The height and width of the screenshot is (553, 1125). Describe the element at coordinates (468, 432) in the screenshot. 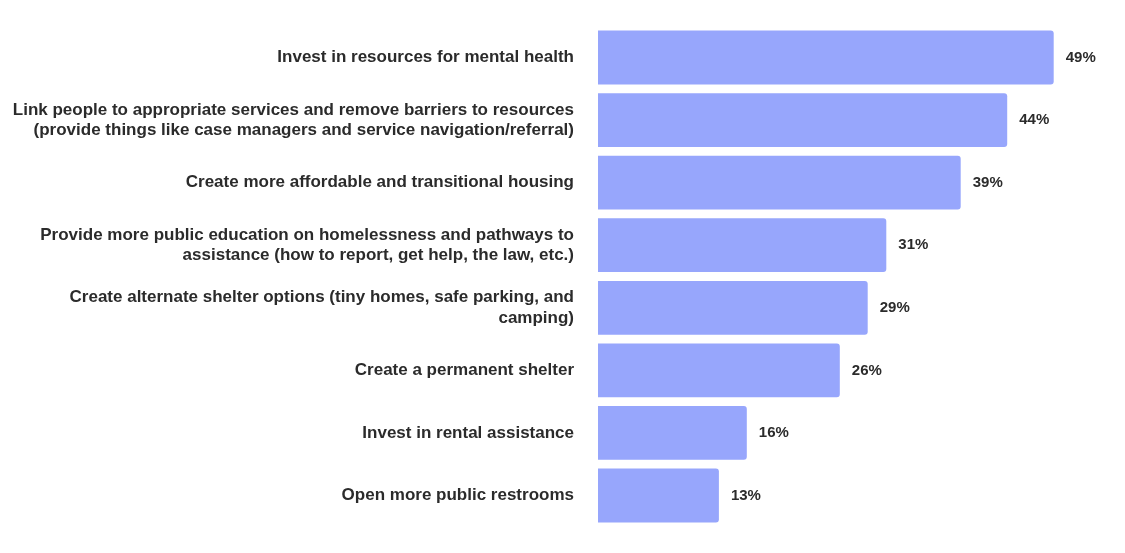

I see `y-tick-label: Invest in rental assistance` at that location.